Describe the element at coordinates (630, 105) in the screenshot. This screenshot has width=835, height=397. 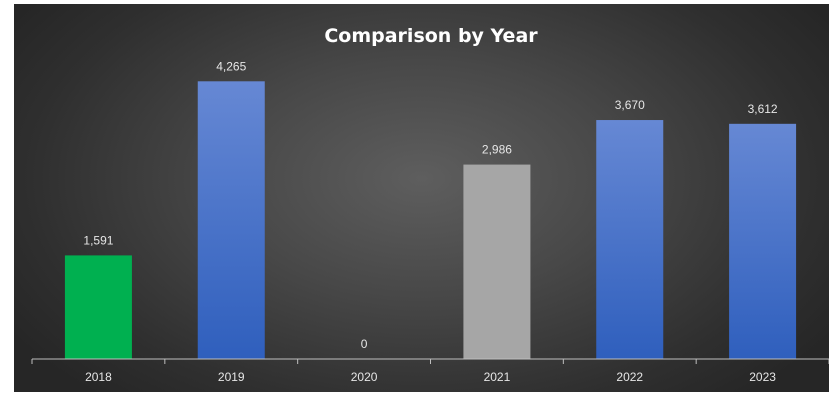
I see `data-label-2022: 3,670` at that location.